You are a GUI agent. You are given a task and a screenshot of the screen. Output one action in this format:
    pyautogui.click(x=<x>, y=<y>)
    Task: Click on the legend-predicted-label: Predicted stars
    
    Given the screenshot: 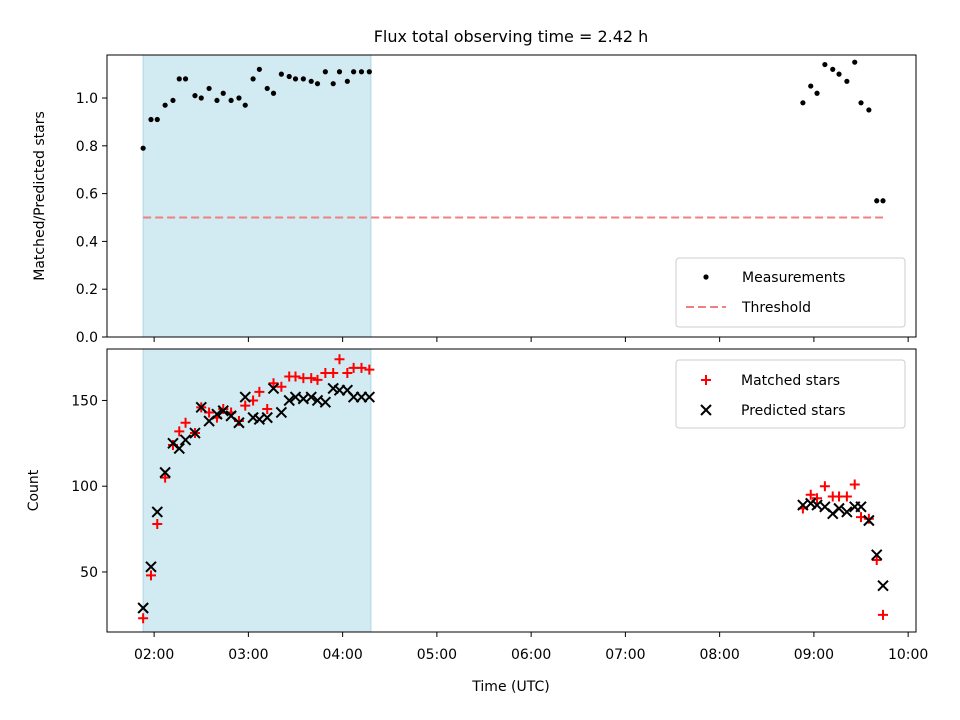 What is the action you would take?
    pyautogui.click(x=793, y=411)
    